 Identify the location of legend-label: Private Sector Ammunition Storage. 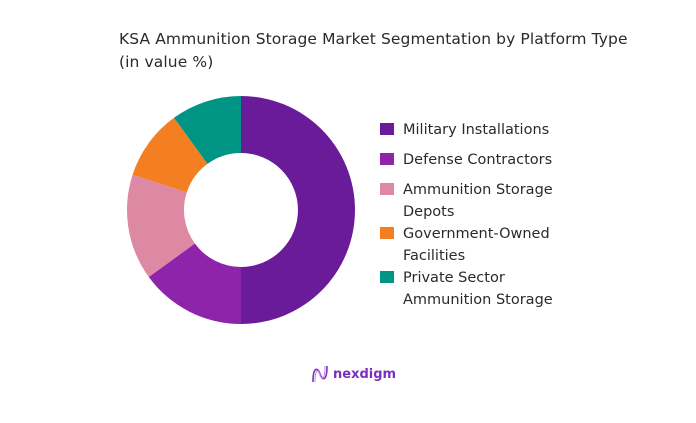
(478, 289).